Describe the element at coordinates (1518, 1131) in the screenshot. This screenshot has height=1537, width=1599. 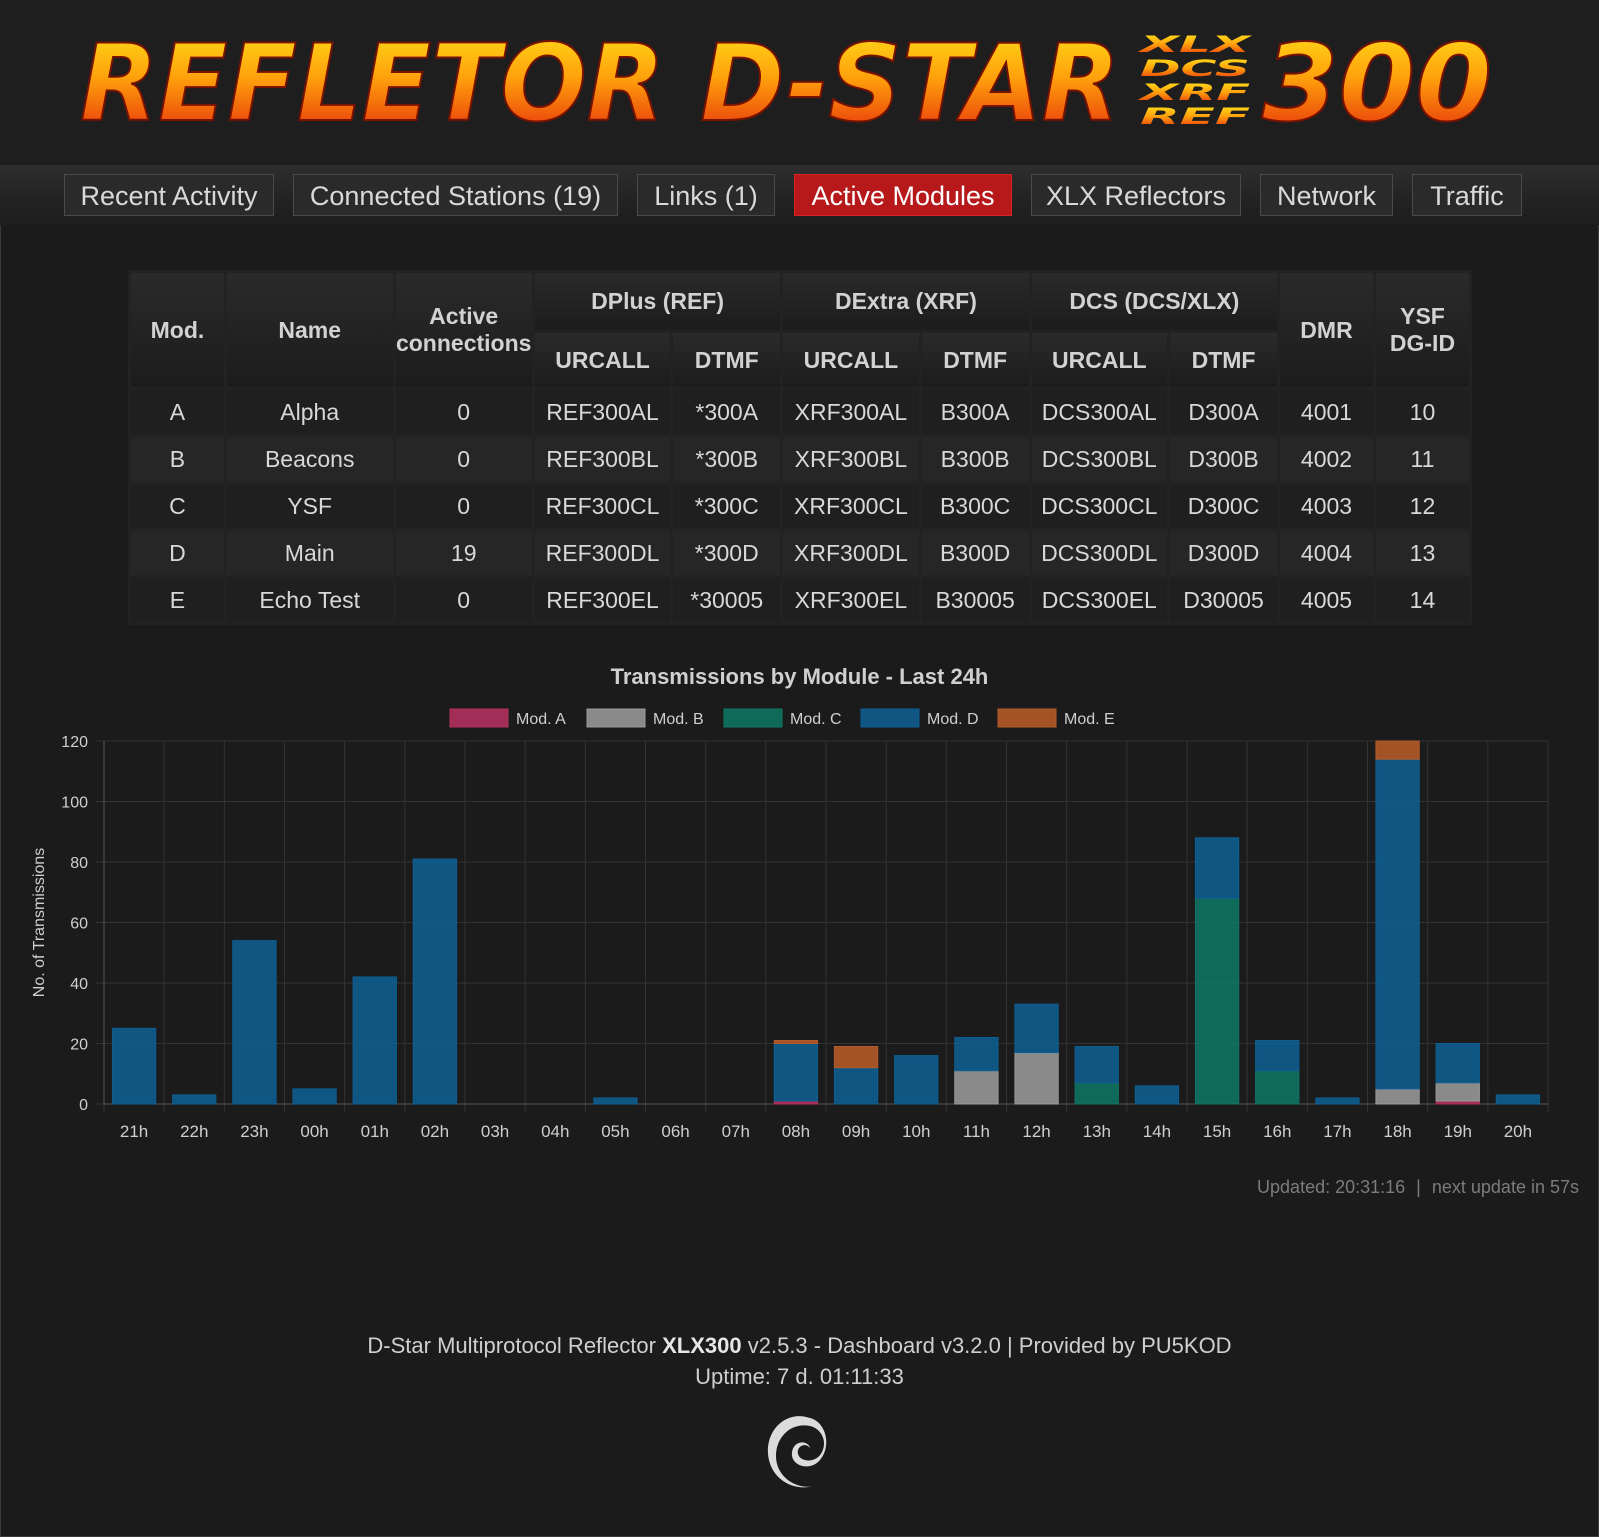
I see `x-tick-label: 20h` at that location.